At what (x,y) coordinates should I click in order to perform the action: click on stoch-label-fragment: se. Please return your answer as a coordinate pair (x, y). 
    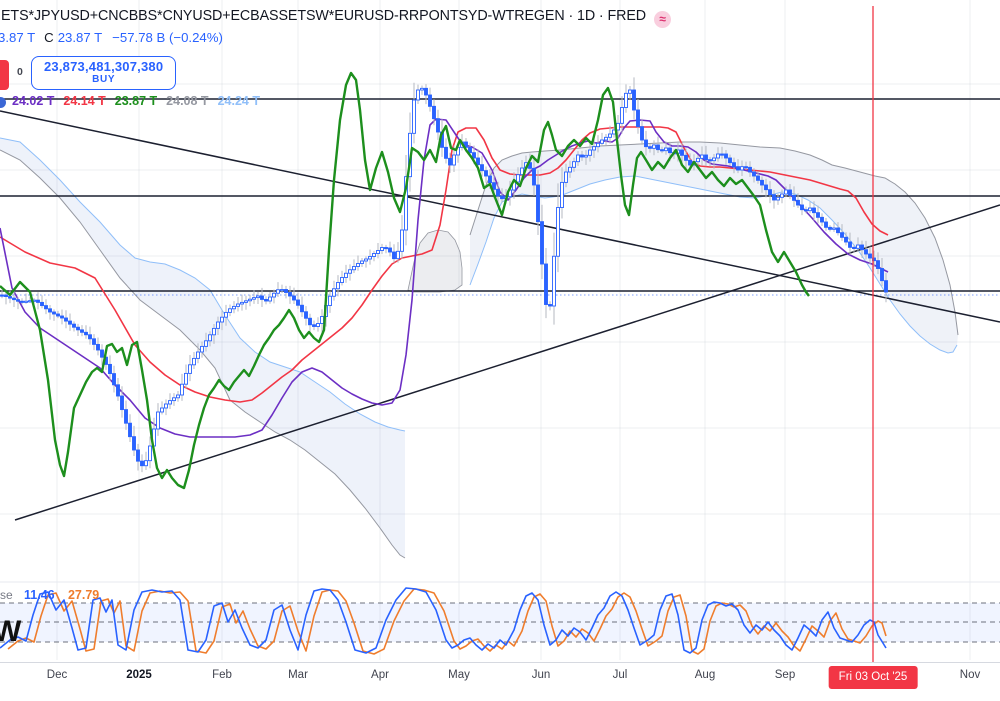
    Looking at the image, I should click on (6, 595).